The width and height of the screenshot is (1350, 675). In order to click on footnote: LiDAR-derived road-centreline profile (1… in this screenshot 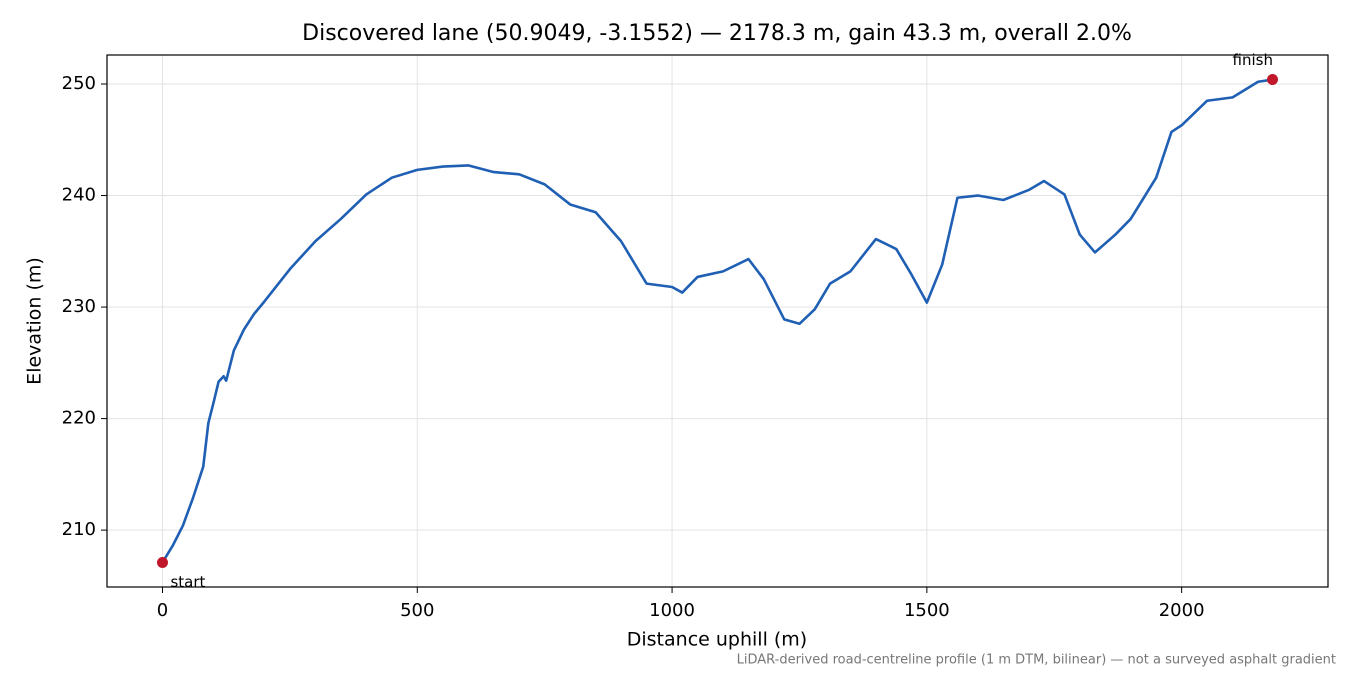, I will do `click(1036, 660)`.